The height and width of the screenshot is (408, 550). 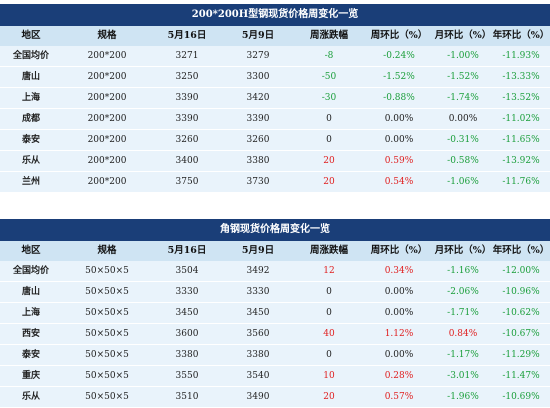 I want to click on table-row: 成都 200*200 3390 3390 0 0.00% 0.00% -11.02%, so click(x=275, y=119).